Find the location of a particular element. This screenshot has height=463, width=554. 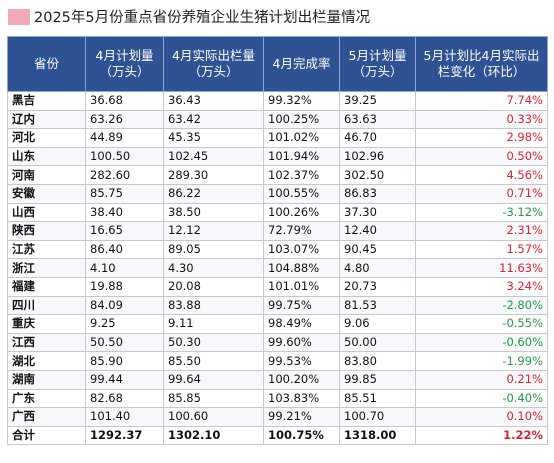

table-row: 辽内 63.26 63.42 100.25% 63.63 0.33% is located at coordinates (277, 119).